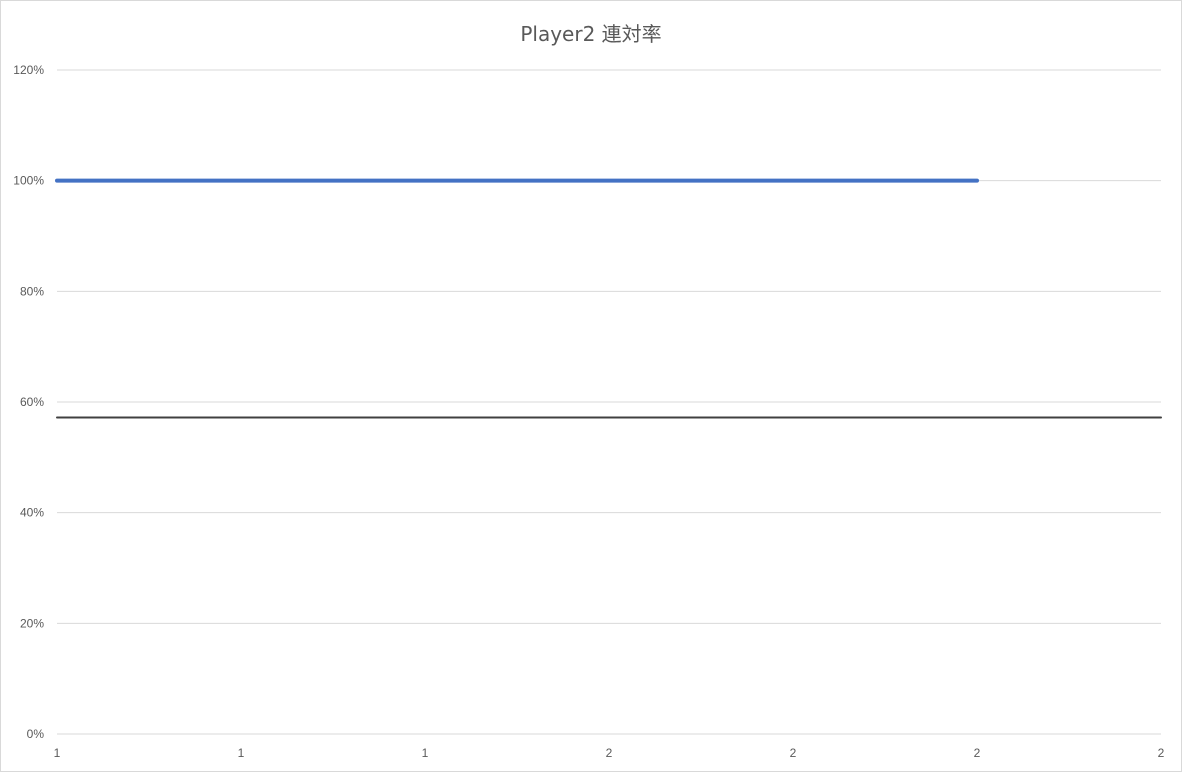 This screenshot has height=772, width=1182. What do you see at coordinates (36, 734) in the screenshot?
I see `y-tick-label: 0%` at bounding box center [36, 734].